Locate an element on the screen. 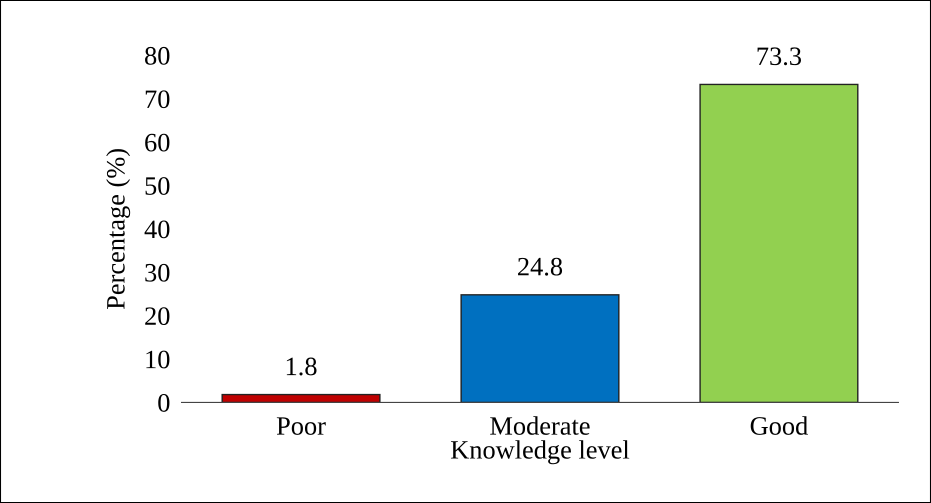 This screenshot has width=931, height=503. y-tick-label: 60 is located at coordinates (157, 143).